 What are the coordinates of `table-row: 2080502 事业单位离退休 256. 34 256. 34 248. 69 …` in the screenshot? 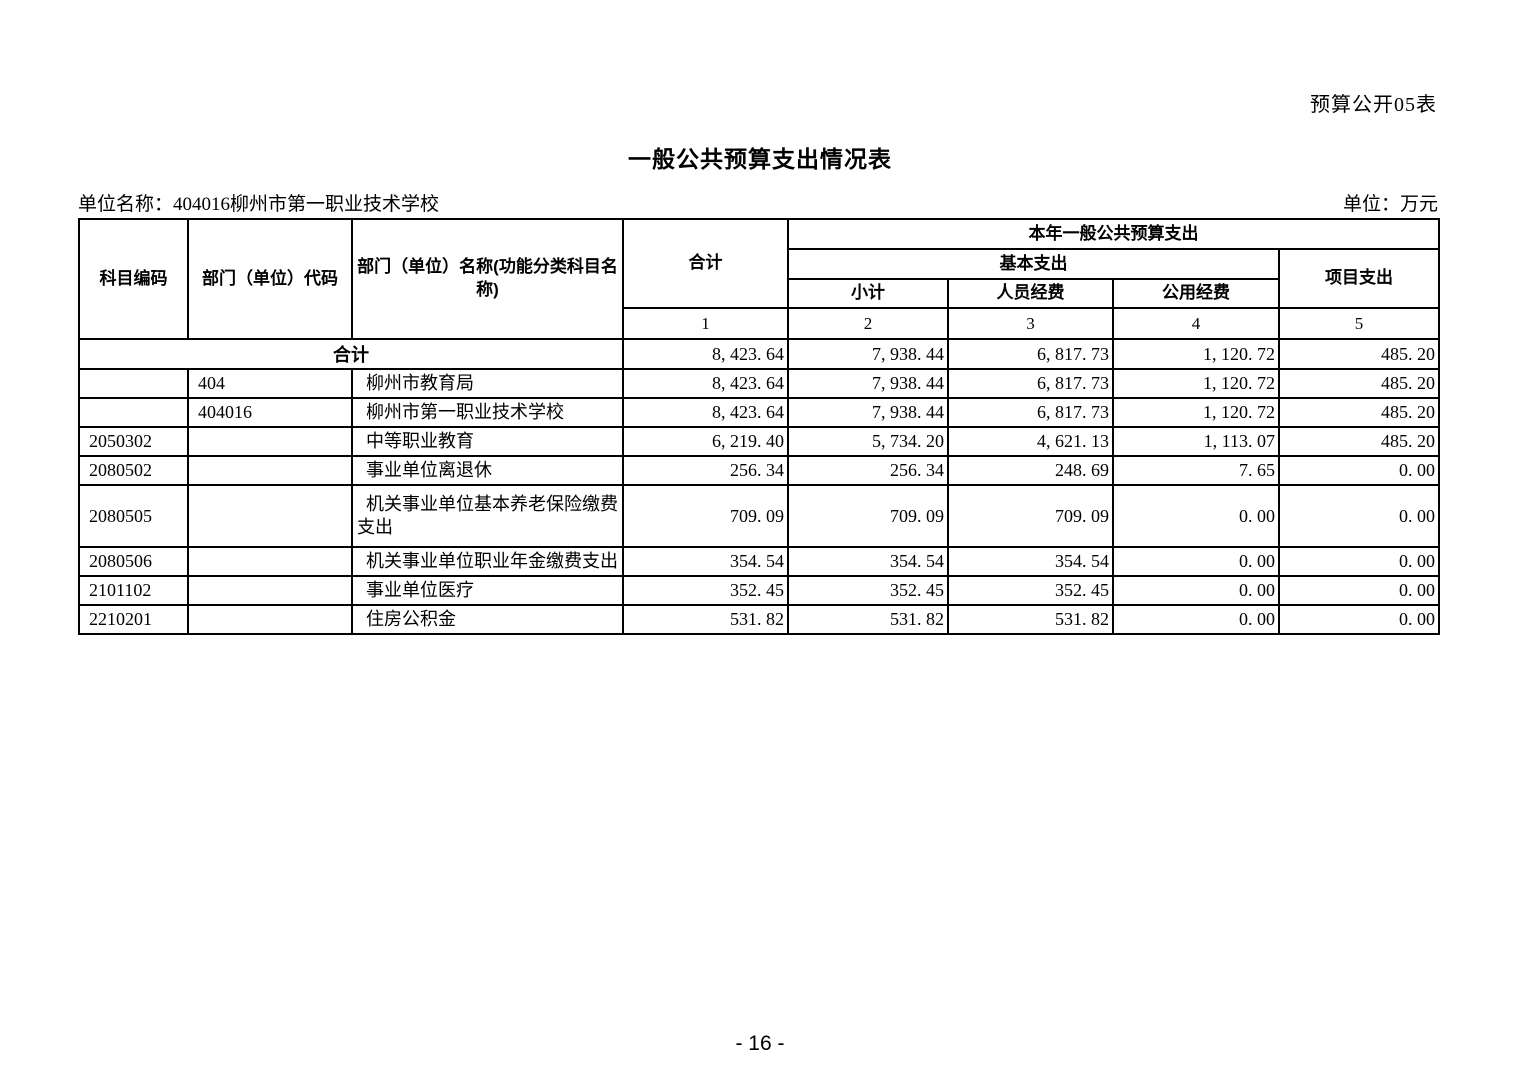 It's located at (759, 470).